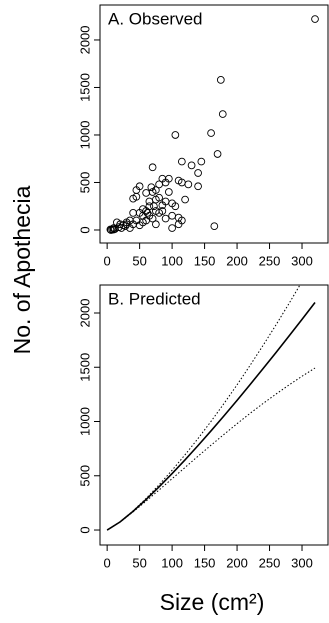 This screenshot has width=329, height=623. I want to click on x-axis-label: Size (cm²), so click(212, 602).